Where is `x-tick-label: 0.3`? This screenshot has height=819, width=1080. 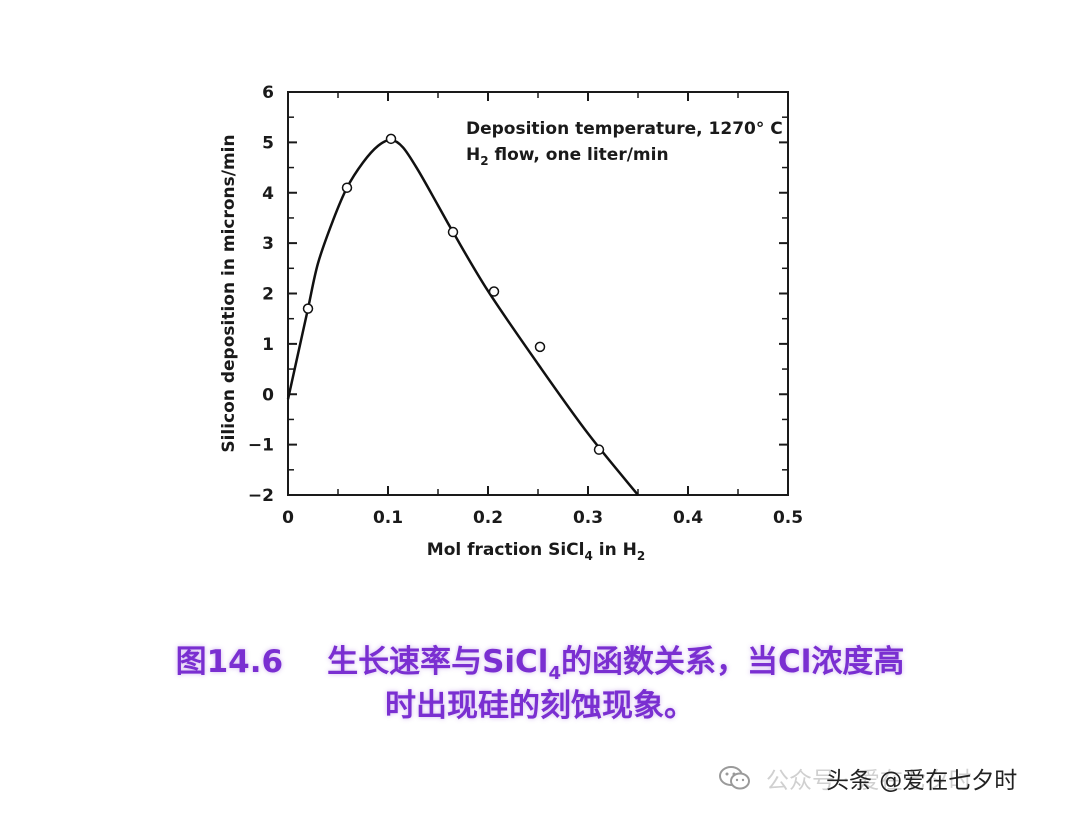 x-tick-label: 0.3 is located at coordinates (588, 518).